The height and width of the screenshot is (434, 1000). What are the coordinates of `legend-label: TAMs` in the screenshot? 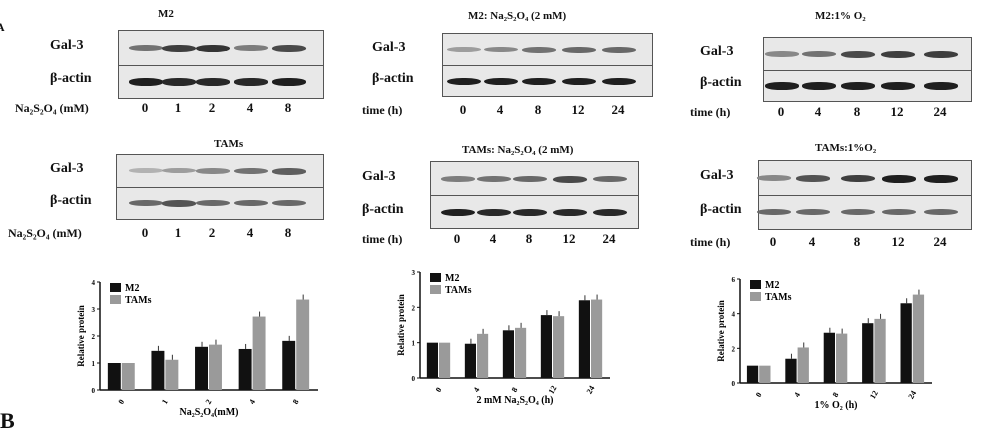 It's located at (778, 297).